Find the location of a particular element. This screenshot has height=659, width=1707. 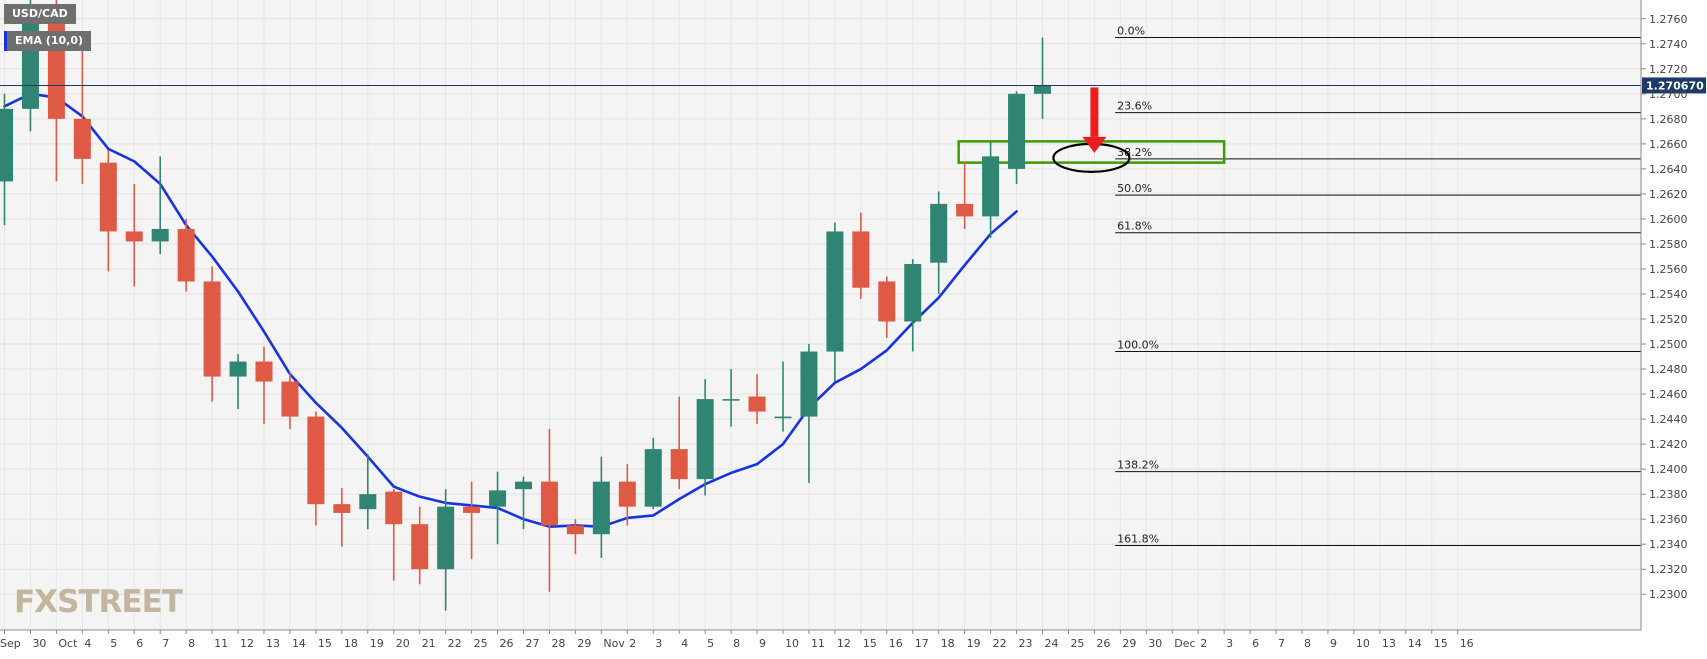

x-tick-label: 25 is located at coordinates (481, 643).